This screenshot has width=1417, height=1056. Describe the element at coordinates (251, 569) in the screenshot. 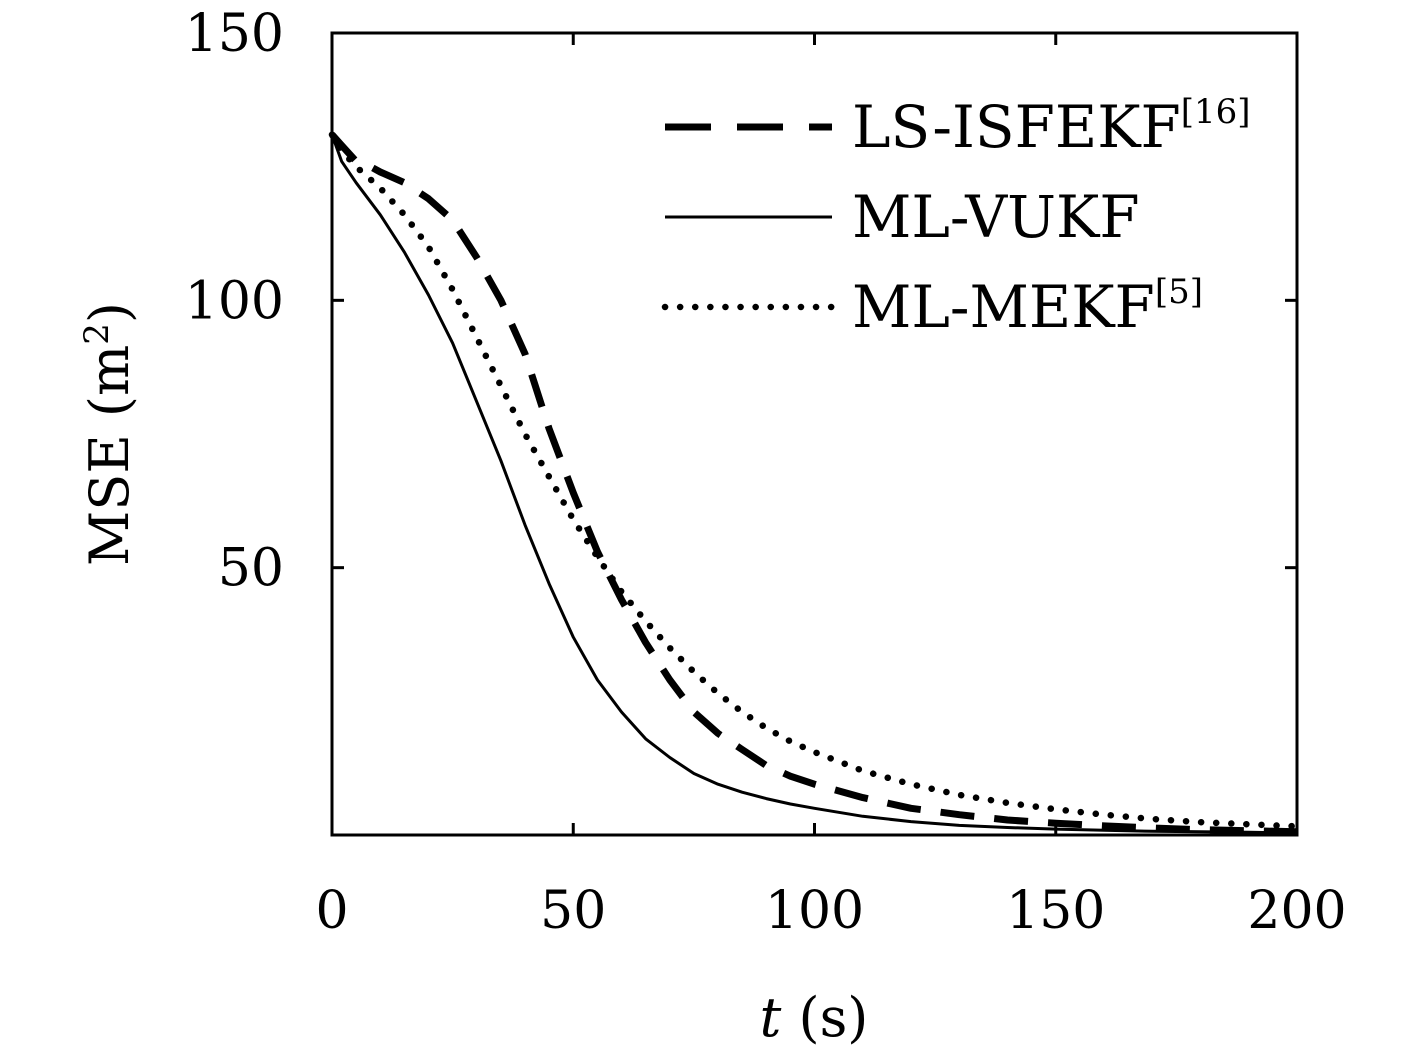

I see `y-tick-label: 50` at that location.